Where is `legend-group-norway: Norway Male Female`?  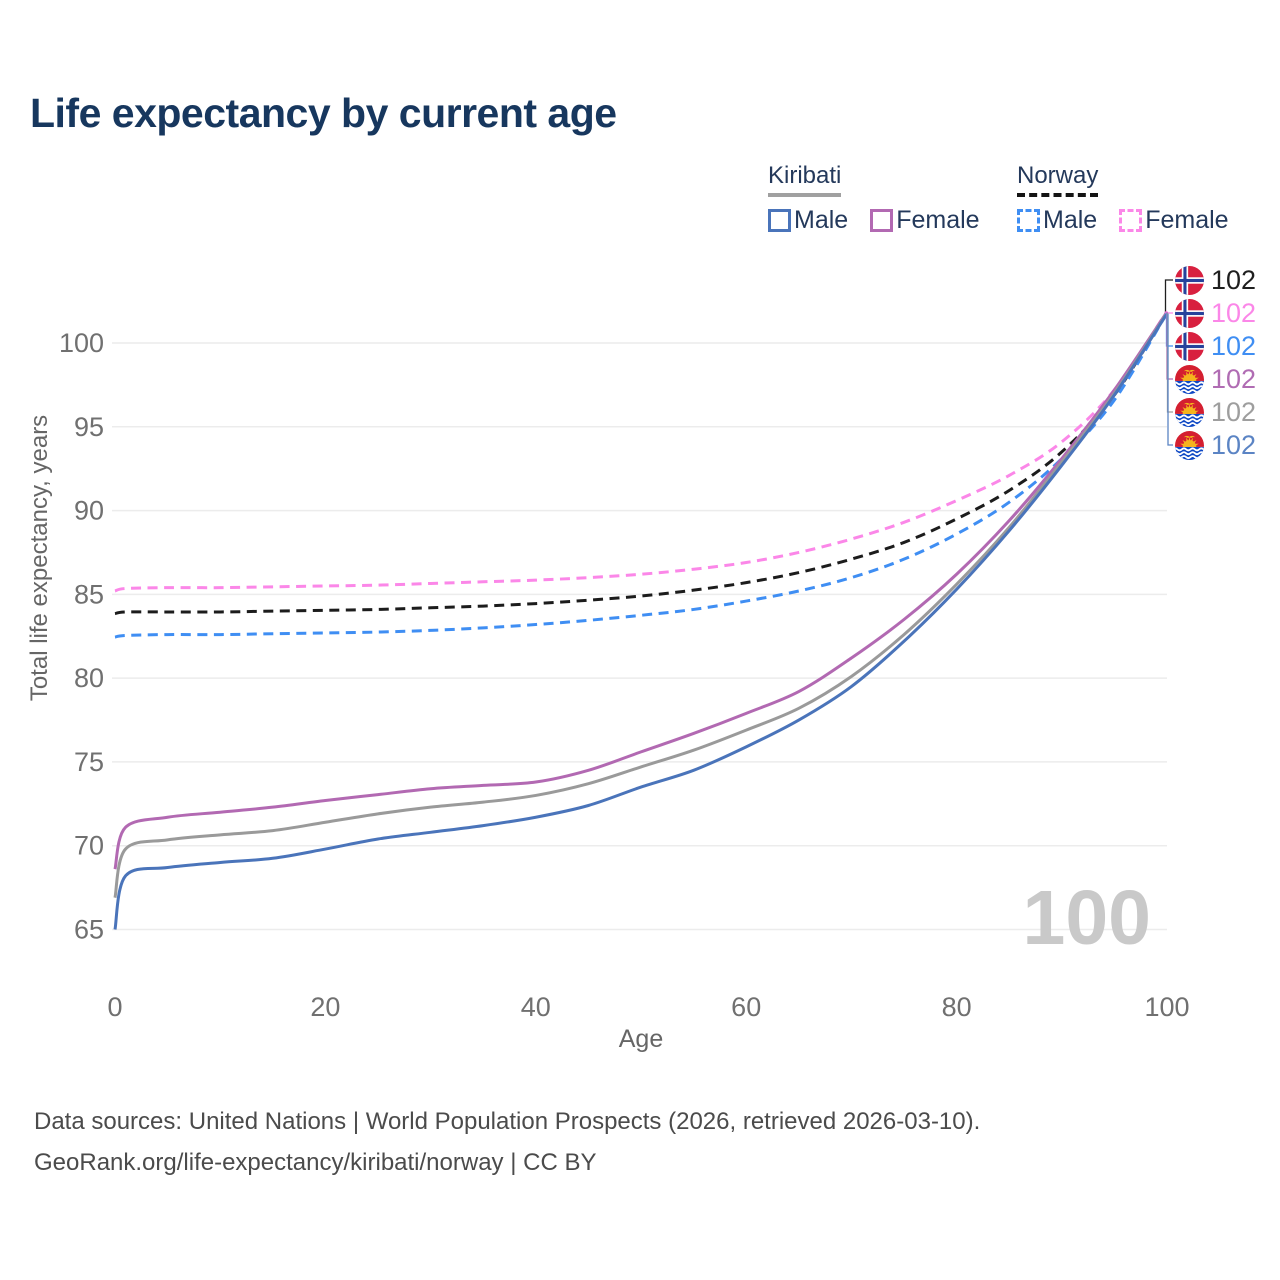
legend-group-norway: Norway Male Female is located at coordinates (1123, 198).